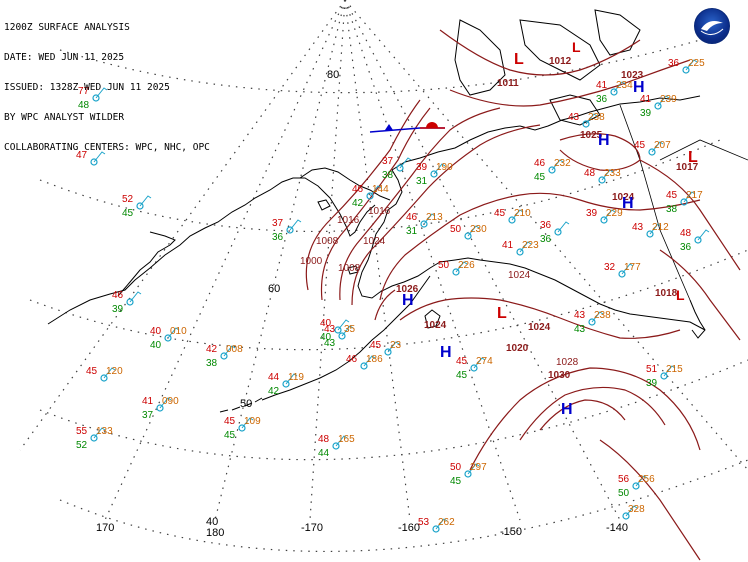  Describe the element at coordinates (652, 148) in the screenshot. I see `station-plot: 45 207` at that location.